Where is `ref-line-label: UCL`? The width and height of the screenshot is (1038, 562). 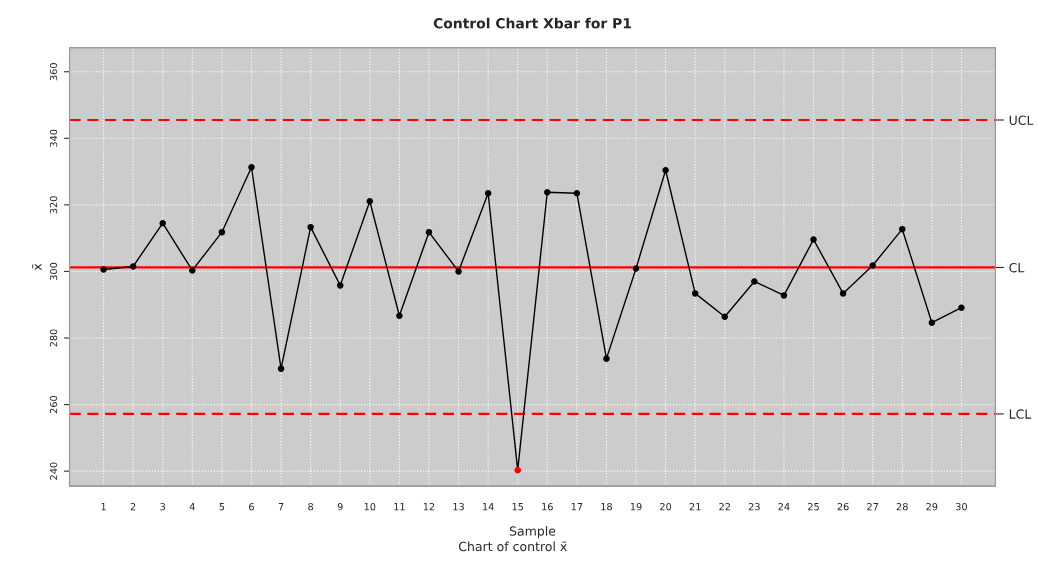
ref-line-label: UCL is located at coordinates (1021, 120).